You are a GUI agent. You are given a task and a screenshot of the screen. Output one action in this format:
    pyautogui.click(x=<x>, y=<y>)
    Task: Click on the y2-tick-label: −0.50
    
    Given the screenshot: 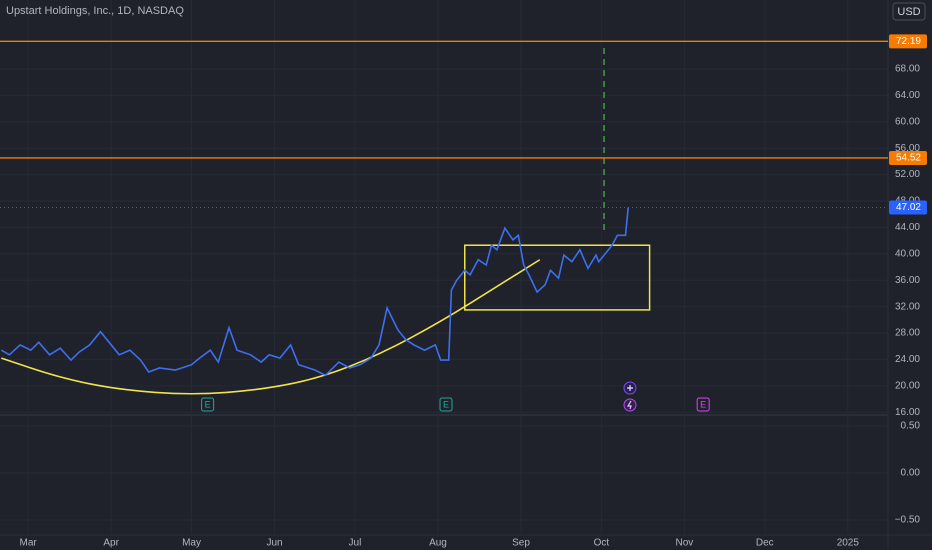 What is the action you would take?
    pyautogui.click(x=908, y=520)
    